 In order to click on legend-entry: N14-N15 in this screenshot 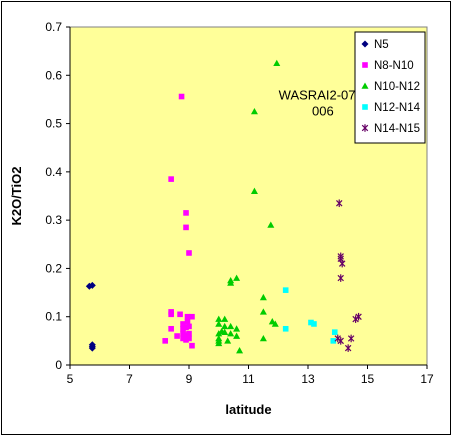, I will do `click(397, 129)`.